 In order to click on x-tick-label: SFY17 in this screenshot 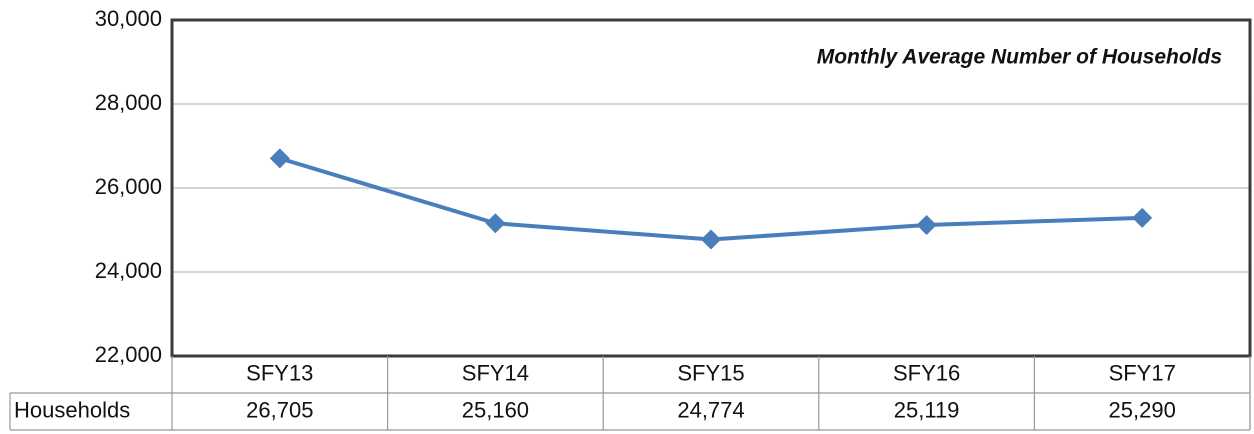, I will do `click(1142, 372)`.